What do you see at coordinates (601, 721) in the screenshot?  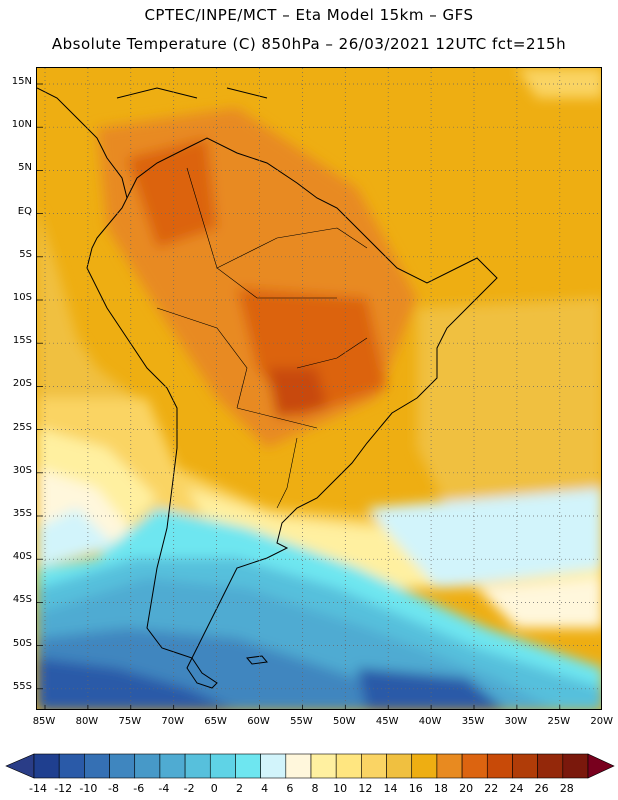 I see `lon-label: 20W` at bounding box center [601, 721].